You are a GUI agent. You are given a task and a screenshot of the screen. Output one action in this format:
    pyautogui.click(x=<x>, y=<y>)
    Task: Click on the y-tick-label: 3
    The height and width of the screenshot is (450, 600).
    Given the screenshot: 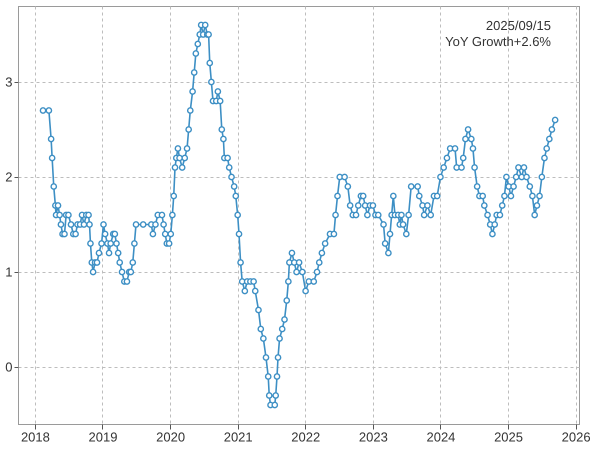 What is the action you would take?
    pyautogui.click(x=8, y=82)
    